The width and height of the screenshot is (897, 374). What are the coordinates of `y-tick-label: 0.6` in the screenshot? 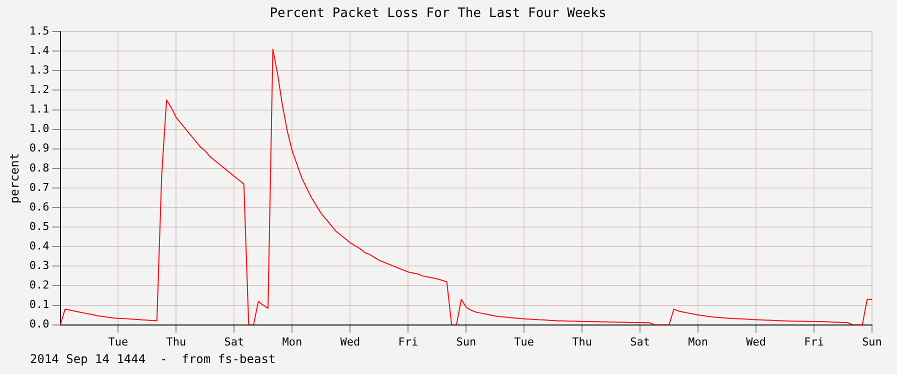 It's located at (39, 207).